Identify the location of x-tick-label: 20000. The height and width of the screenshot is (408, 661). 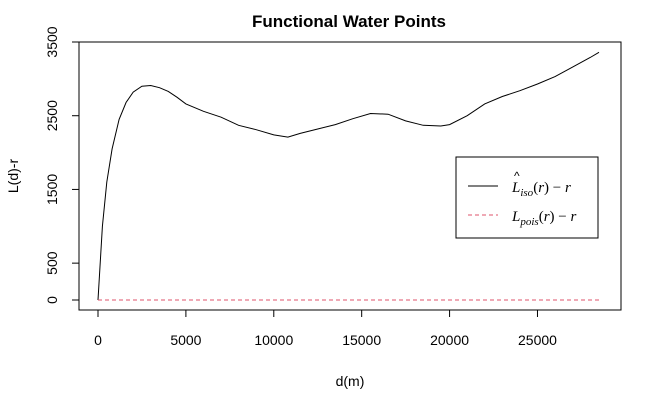
(449, 340).